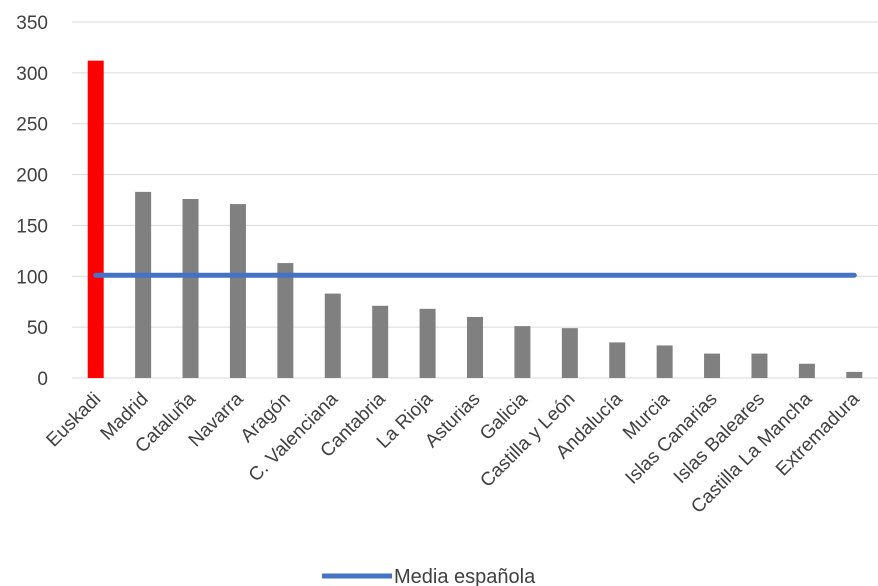 This screenshot has height=586, width=878. Describe the element at coordinates (32, 74) in the screenshot. I see `y-tick-label-300: 300` at that location.